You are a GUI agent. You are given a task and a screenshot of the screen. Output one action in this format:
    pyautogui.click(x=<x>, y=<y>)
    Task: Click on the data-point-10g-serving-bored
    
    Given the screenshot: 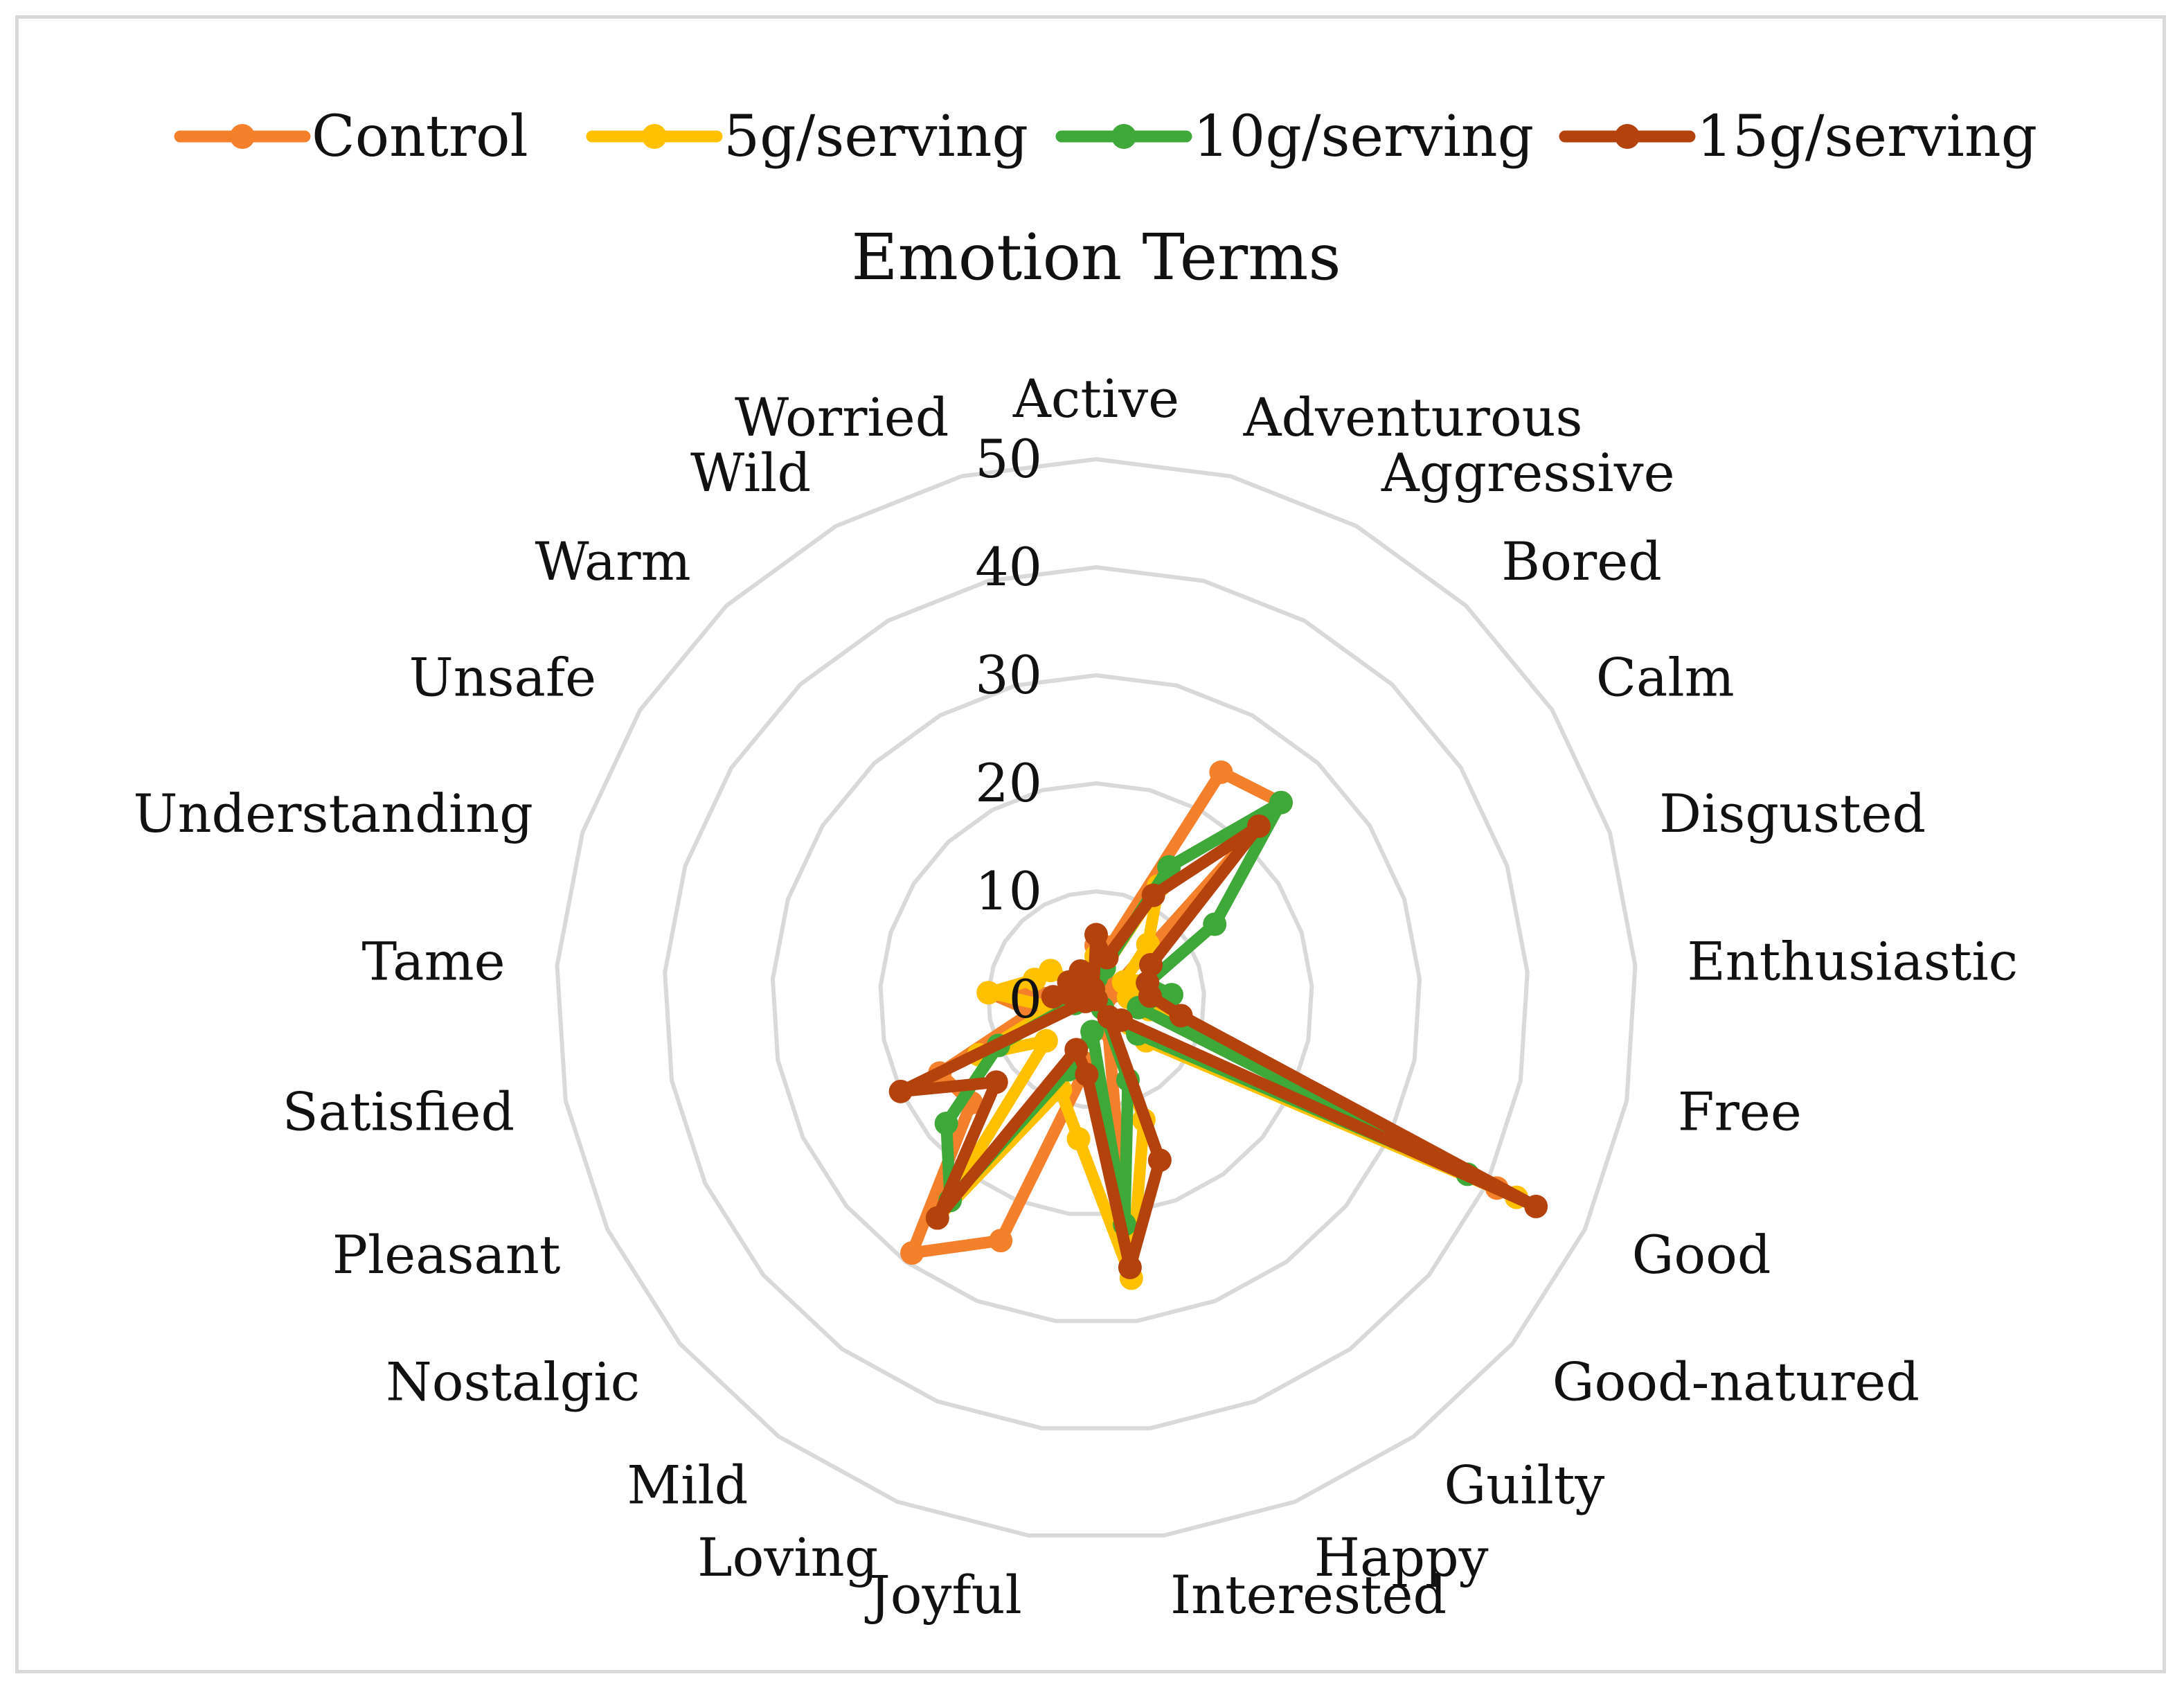 What is the action you would take?
    pyautogui.click(x=1281, y=802)
    